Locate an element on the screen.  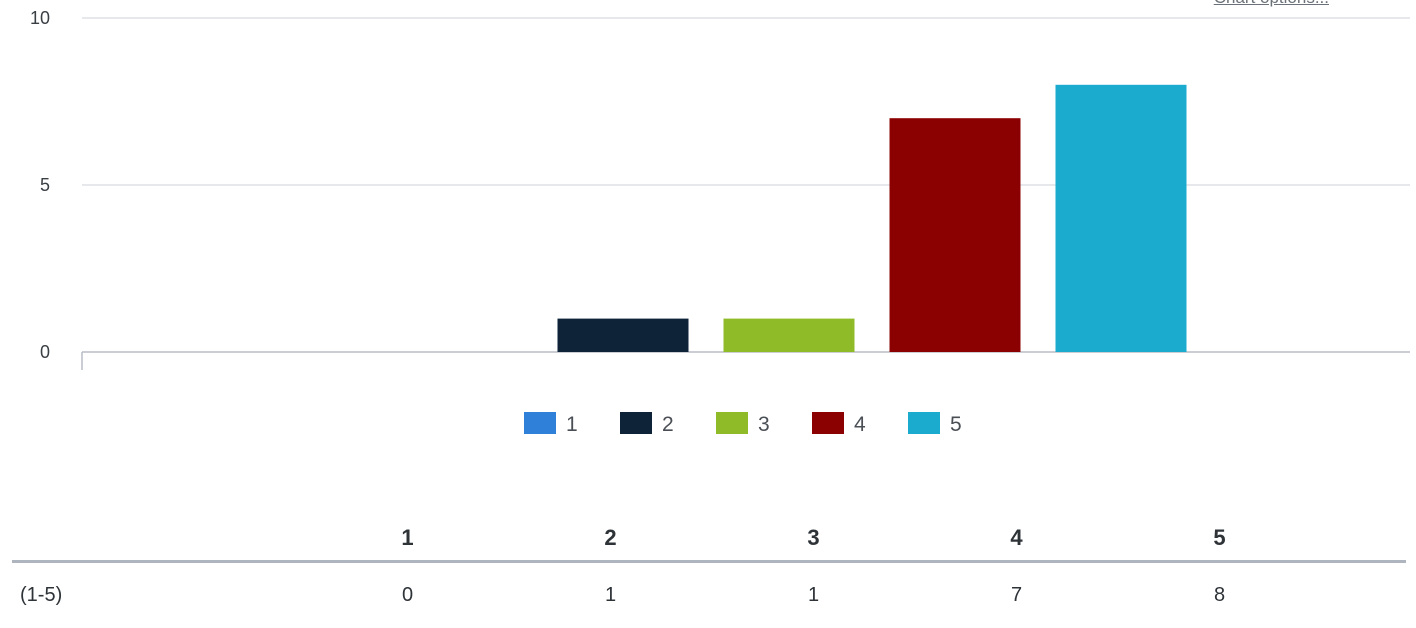
y-tick-label: 5 is located at coordinates (45, 185).